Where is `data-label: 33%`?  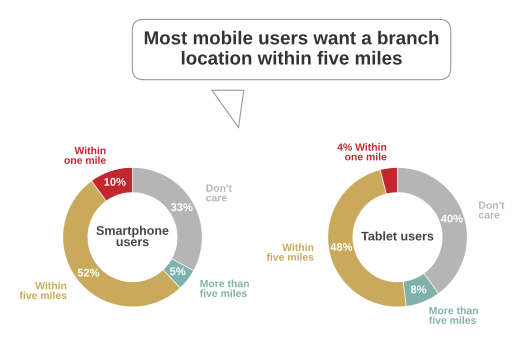 data-label: 33% is located at coordinates (181, 207).